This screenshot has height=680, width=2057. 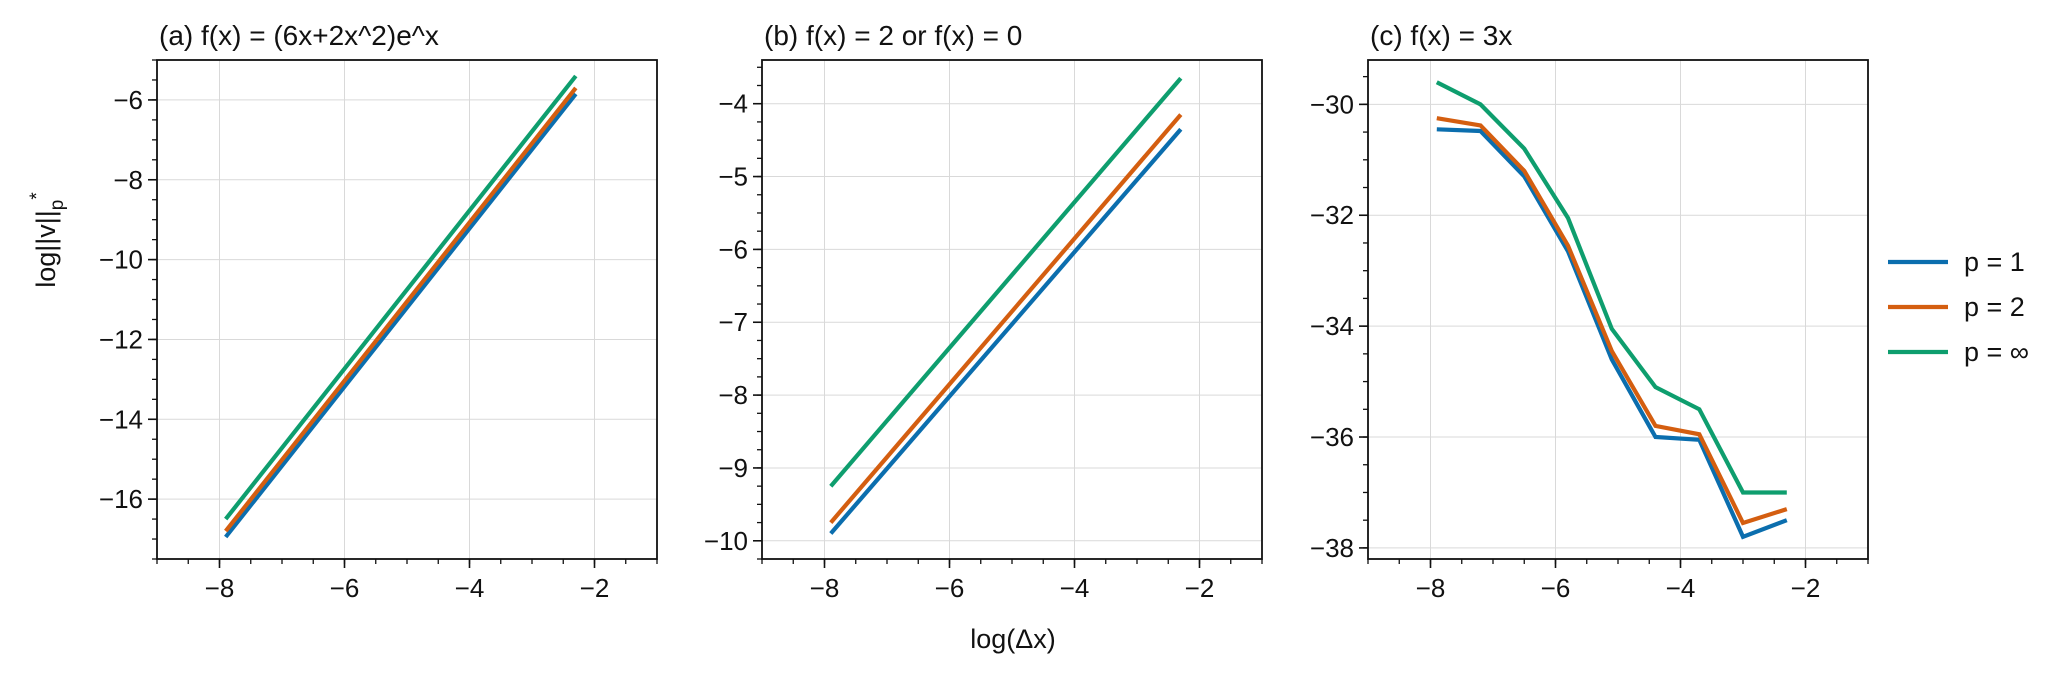 What do you see at coordinates (1994, 262) in the screenshot?
I see `legend-label: p = 1` at bounding box center [1994, 262].